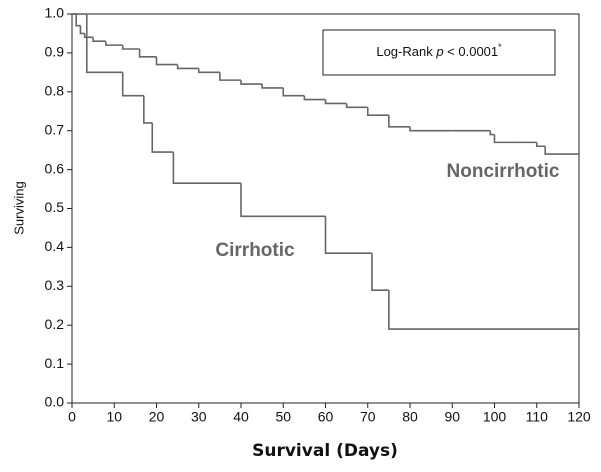  I want to click on y-tick-label: 1.0, so click(55, 13).